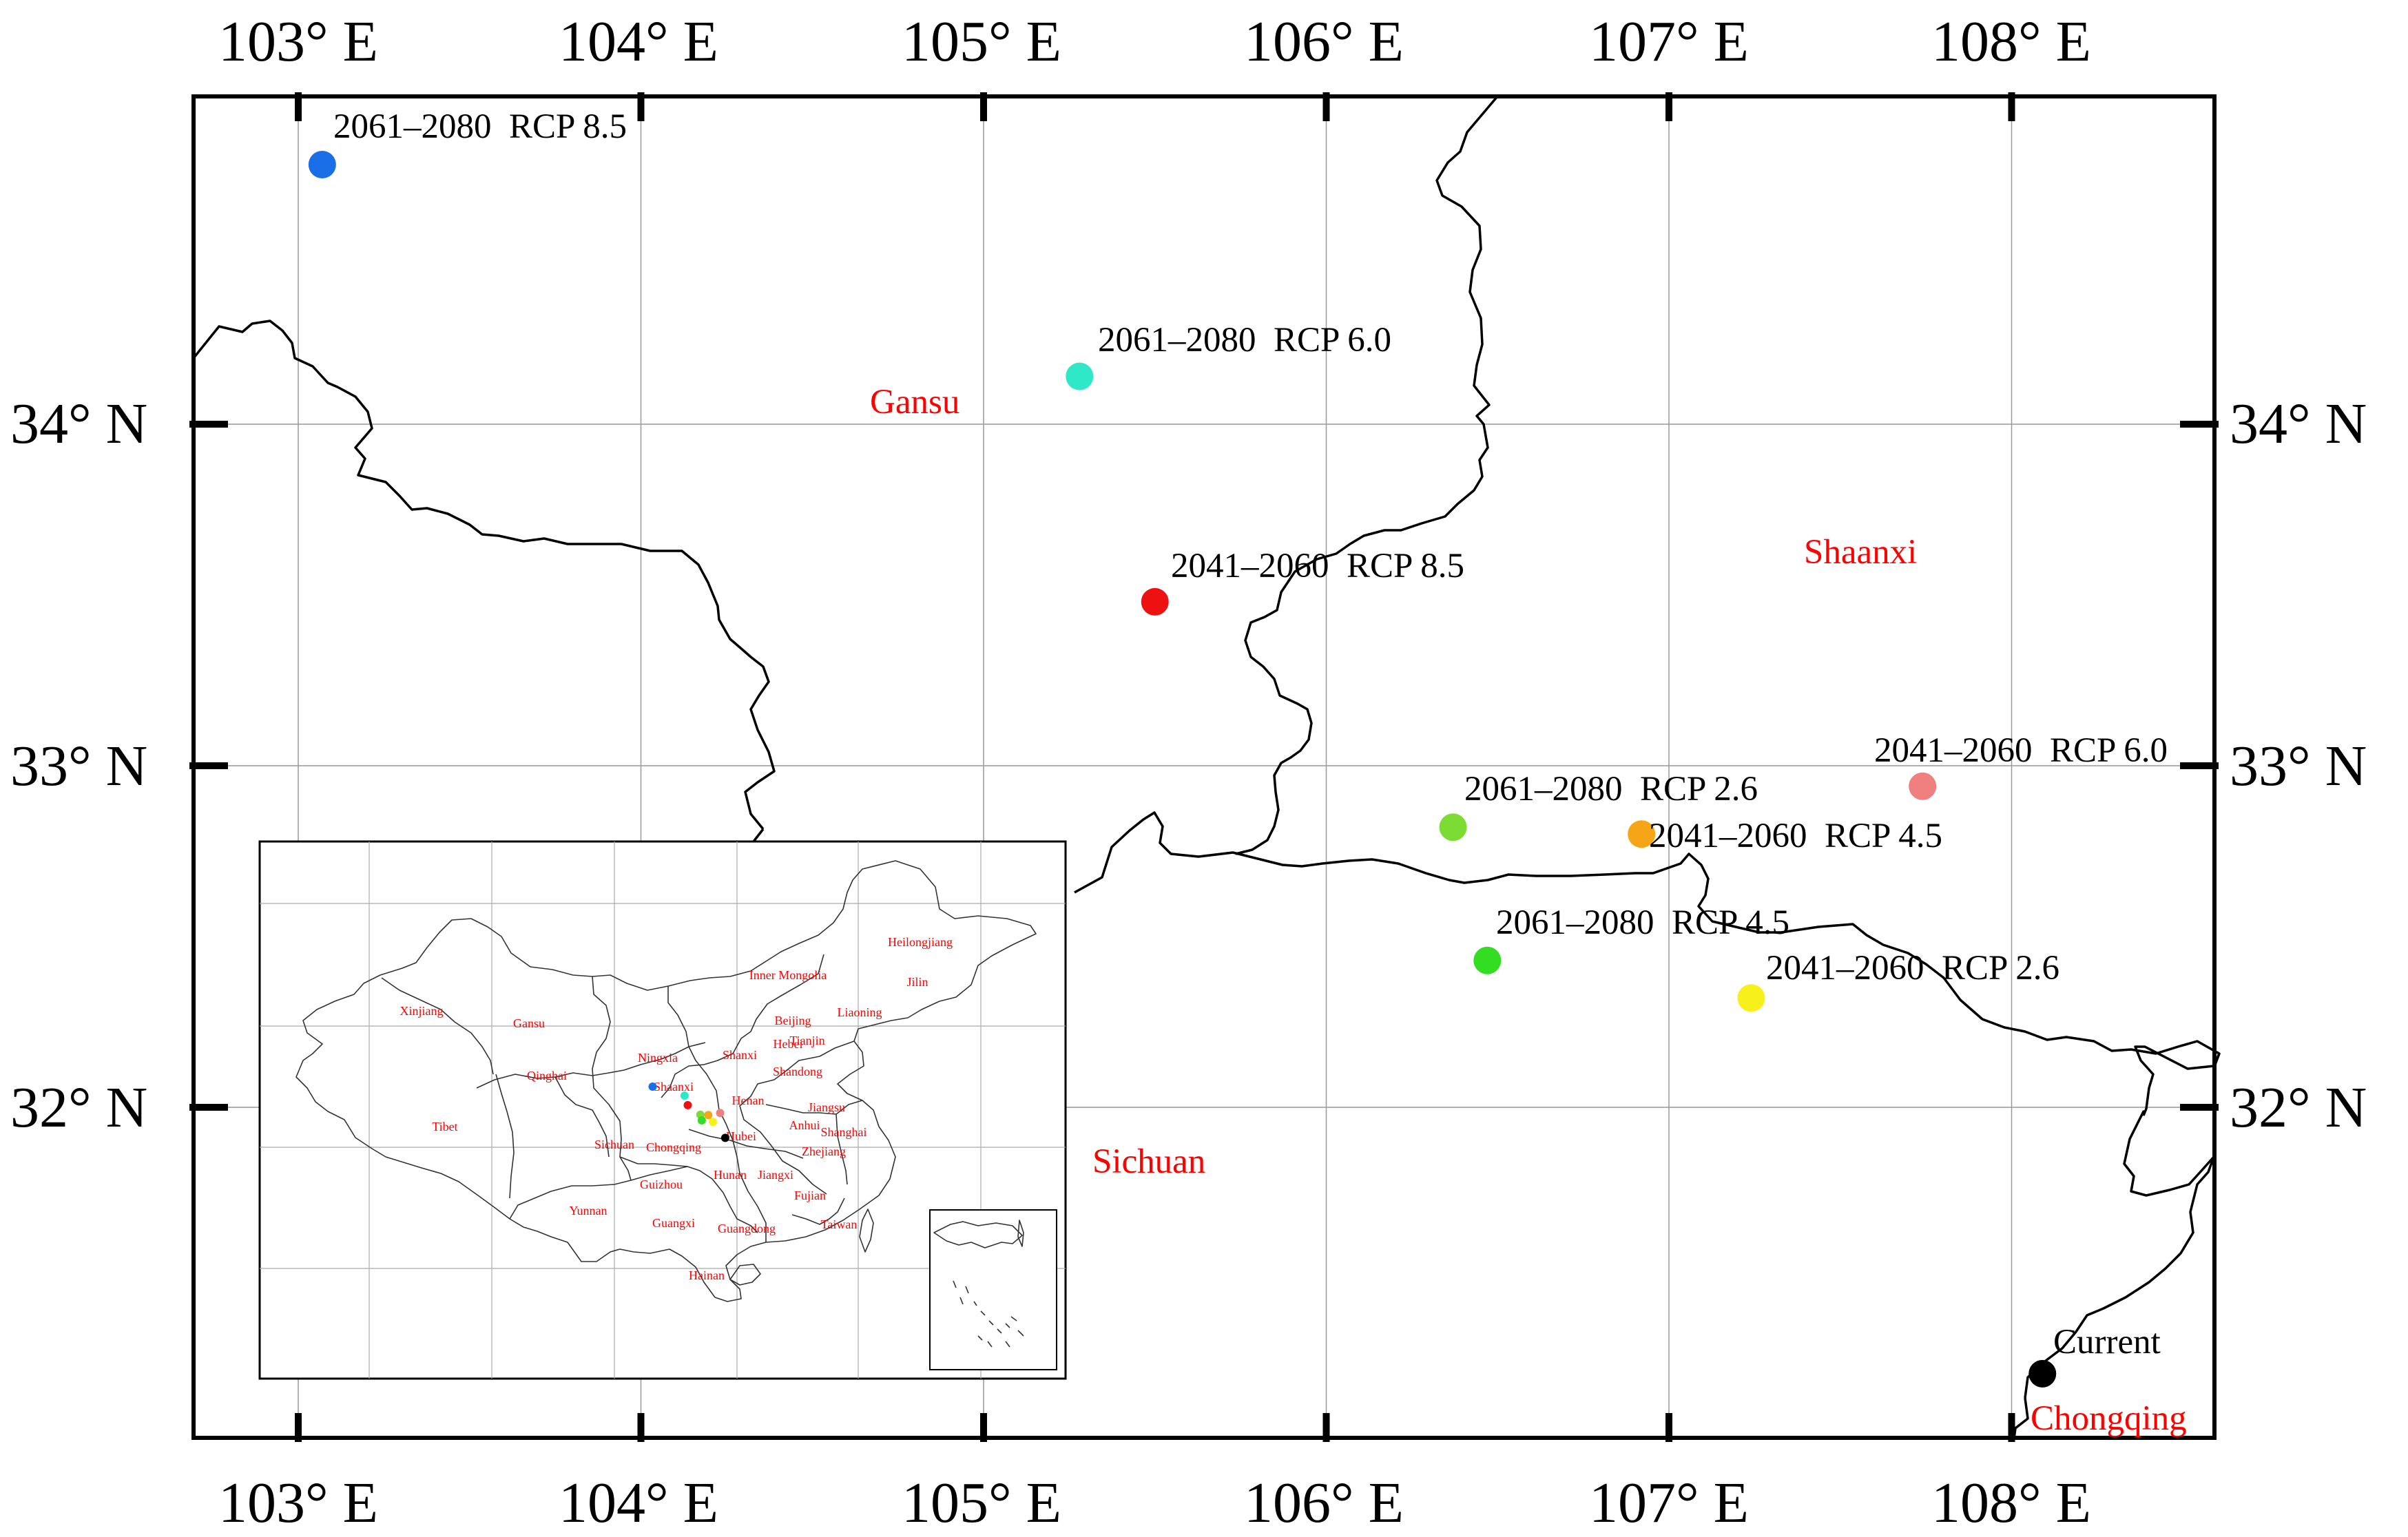 The image size is (2408, 1537). I want to click on lon-label-top: 107° E, so click(1669, 42).